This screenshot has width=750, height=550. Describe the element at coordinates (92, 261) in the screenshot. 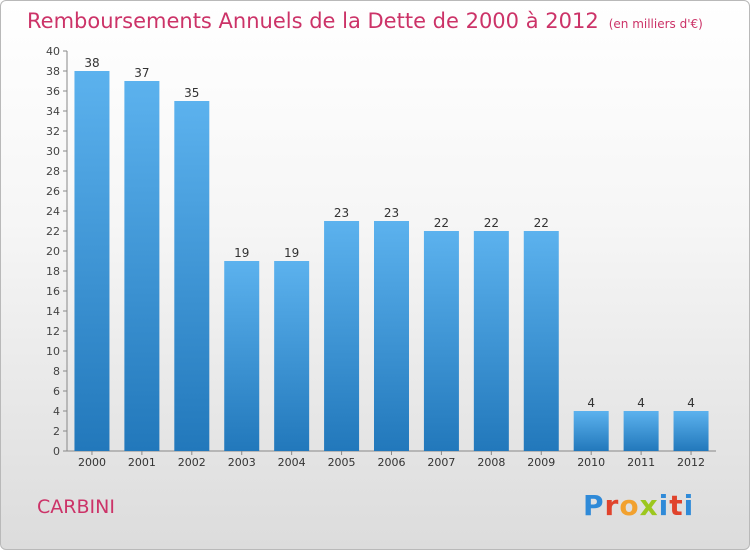

I see `bar-2000` at that location.